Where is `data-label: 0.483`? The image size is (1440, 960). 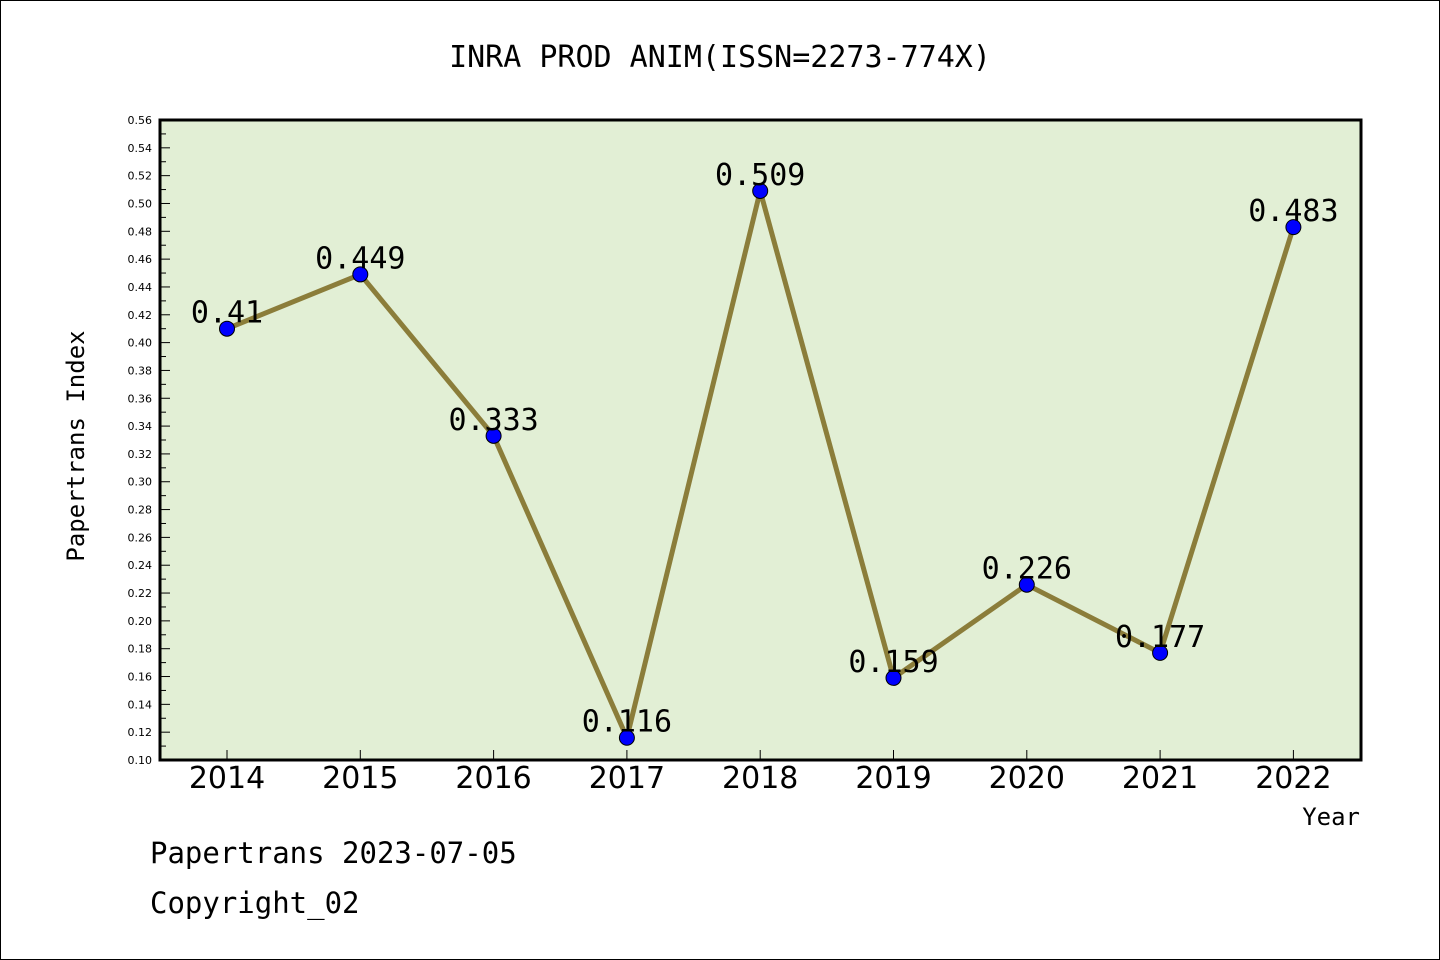
data-label: 0.483 is located at coordinates (1293, 211).